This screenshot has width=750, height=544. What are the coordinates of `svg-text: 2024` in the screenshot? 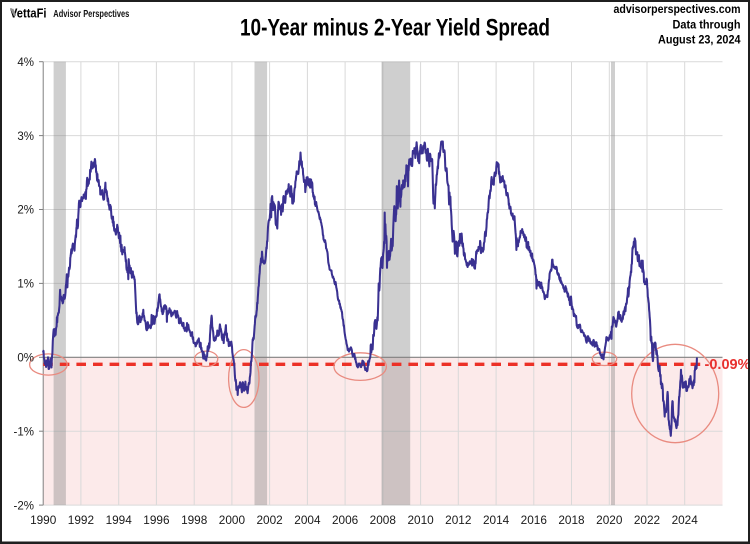 It's located at (685, 520).